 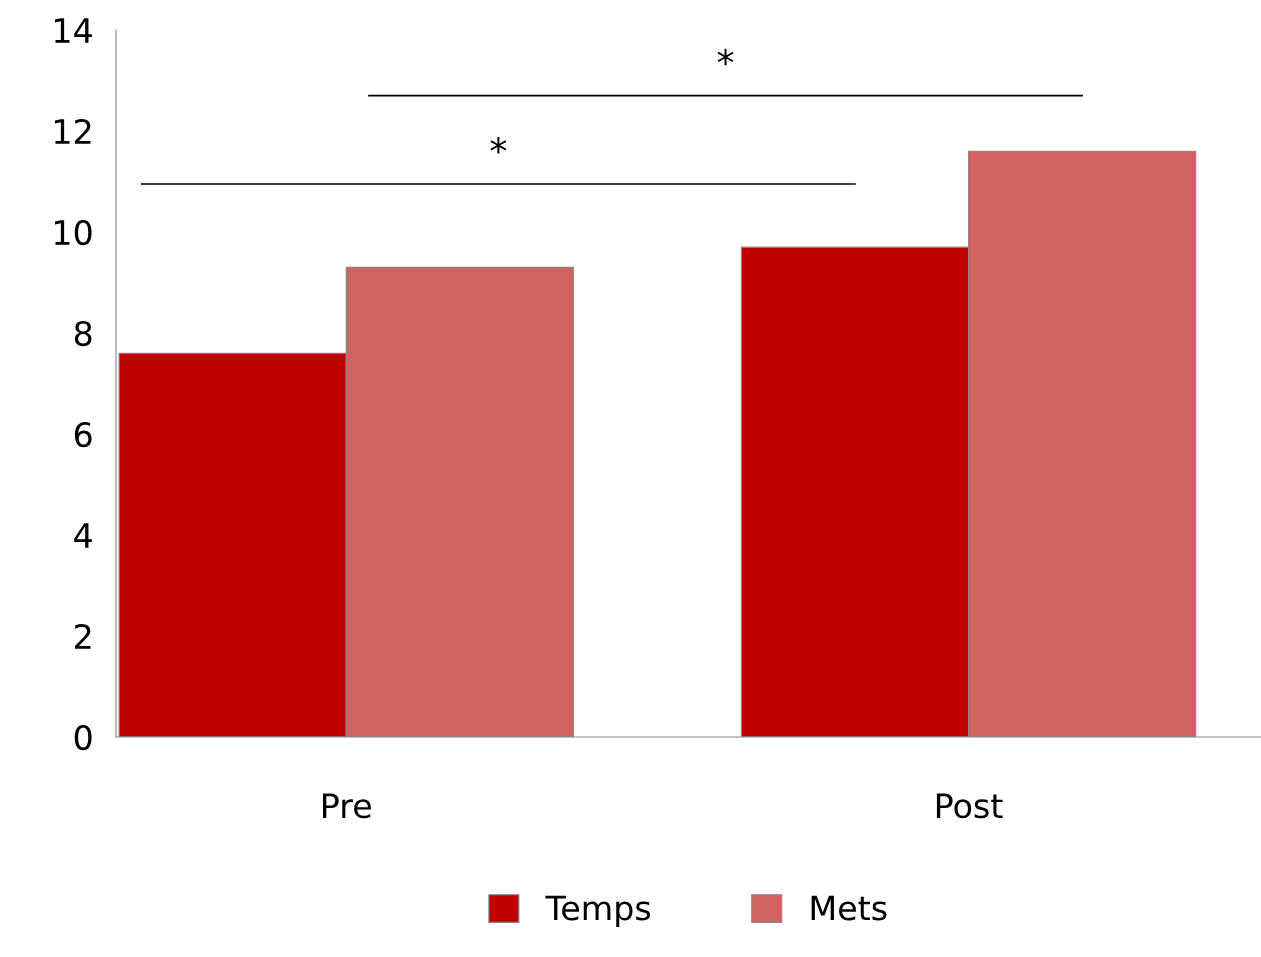 What do you see at coordinates (73, 232) in the screenshot?
I see `y-tick-label: 10` at bounding box center [73, 232].